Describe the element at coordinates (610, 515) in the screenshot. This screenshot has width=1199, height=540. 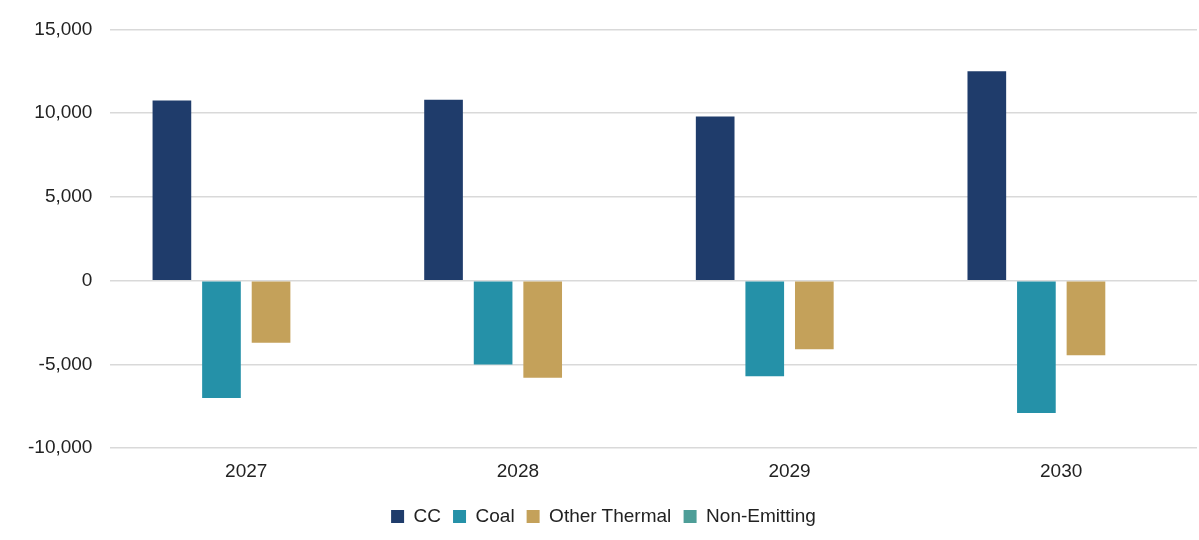
I see `legend-label: Other Thermal` at that location.